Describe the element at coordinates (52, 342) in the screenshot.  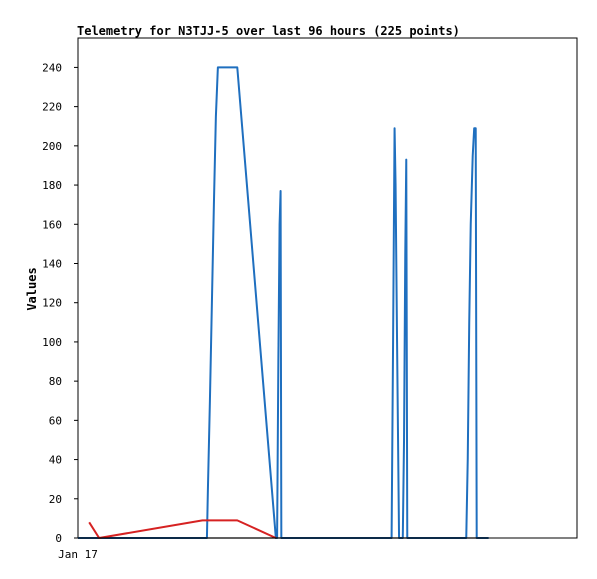
I see `y-tick-label: 100` at that location.